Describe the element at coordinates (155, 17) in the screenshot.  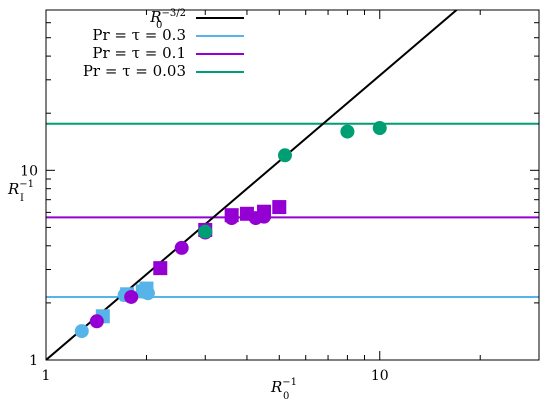
I see `legend-ref-main: R` at that location.